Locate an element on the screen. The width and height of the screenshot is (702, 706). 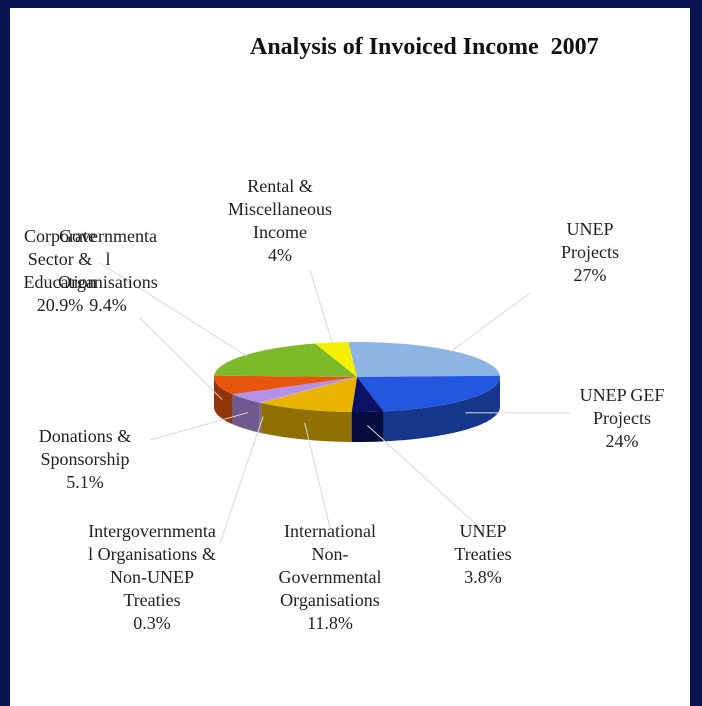
slice-value: 3.8% is located at coordinates (483, 577).